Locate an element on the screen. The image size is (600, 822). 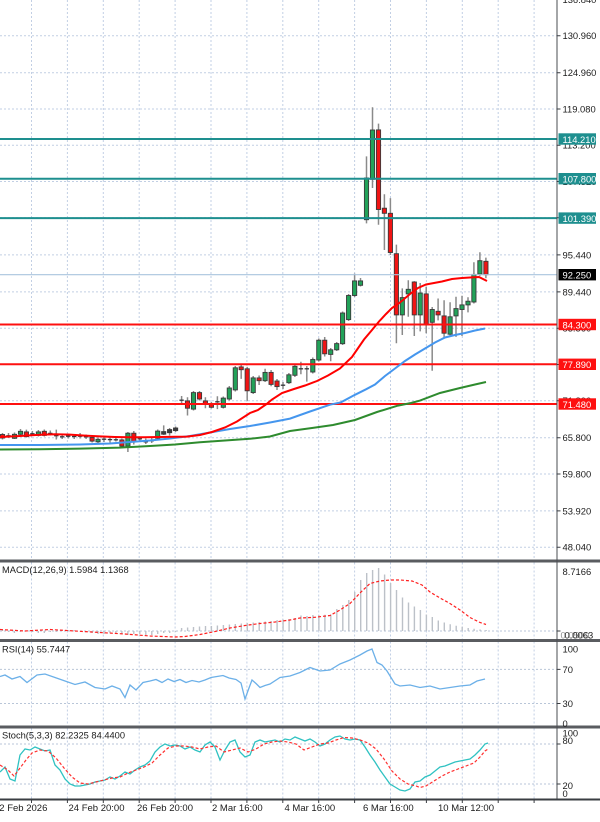
svg-text: 48.040 is located at coordinates (577, 547).